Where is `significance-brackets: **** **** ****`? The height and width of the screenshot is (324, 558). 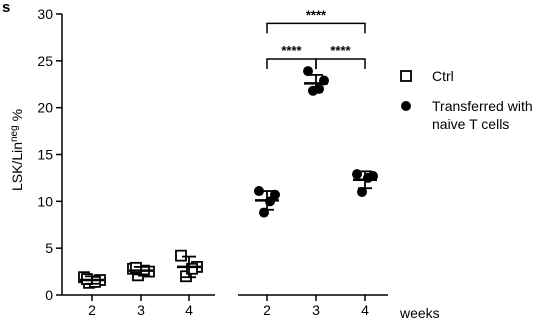
significance-brackets: **** **** **** is located at coordinates (316, 38).